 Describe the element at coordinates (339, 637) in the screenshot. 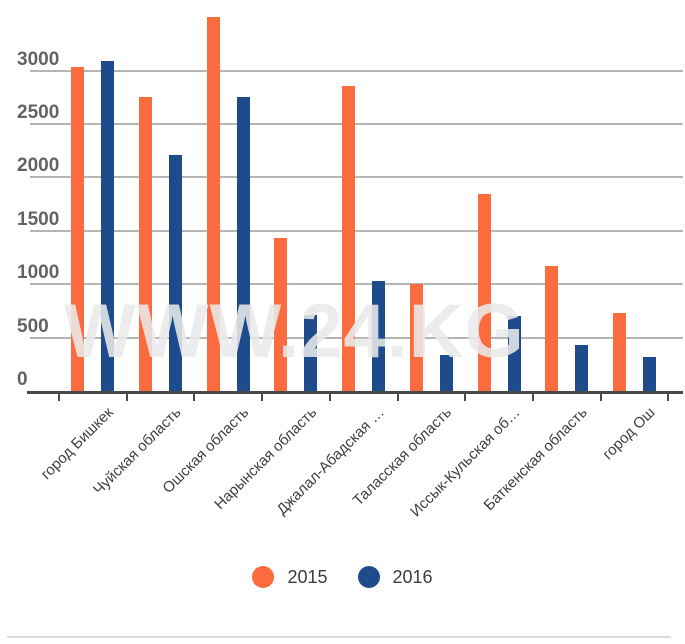

I see `bottom-divider` at that location.